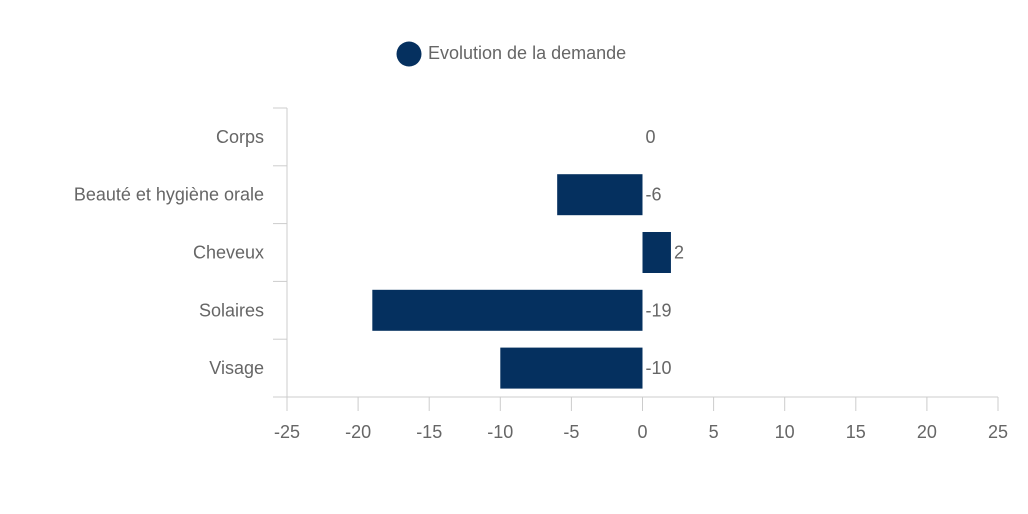  What do you see at coordinates (679, 253) in the screenshot?
I see `data-label: 2` at bounding box center [679, 253].